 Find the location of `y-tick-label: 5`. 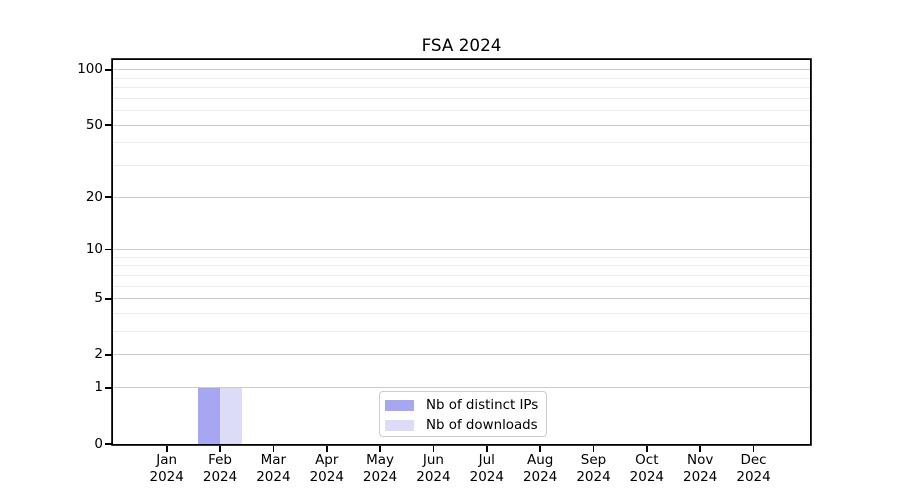

y-tick-label: 5 is located at coordinates (98, 298).